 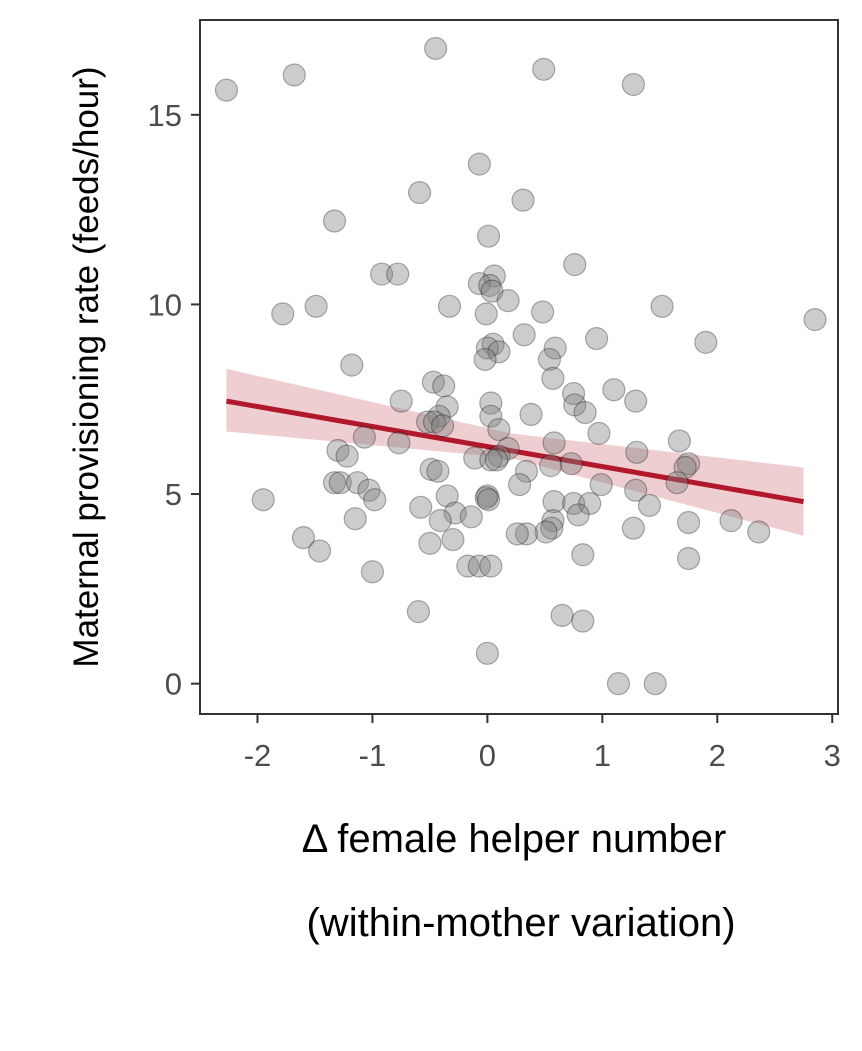 What do you see at coordinates (514, 839) in the screenshot?
I see `x-axis-title: Δ female helper number` at bounding box center [514, 839].